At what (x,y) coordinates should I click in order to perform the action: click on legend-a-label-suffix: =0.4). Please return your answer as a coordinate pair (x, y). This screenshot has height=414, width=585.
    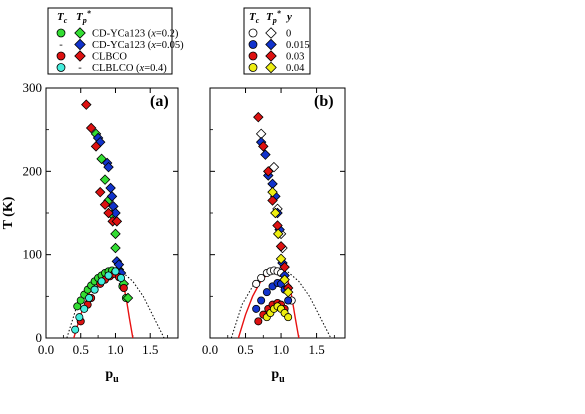
    Looking at the image, I should click on (155, 68).